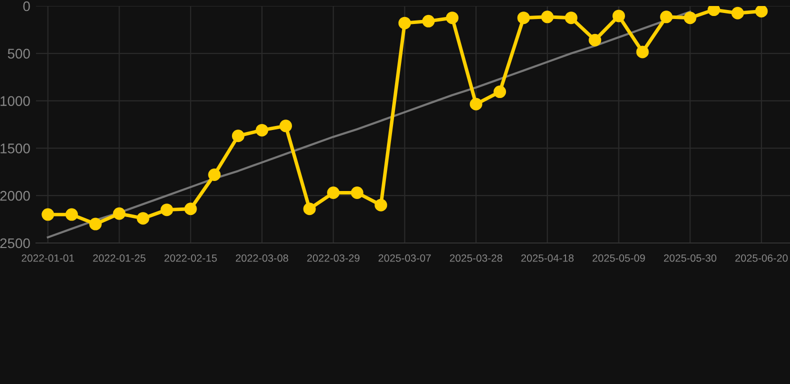 This screenshot has width=790, height=384. Describe the element at coordinates (262, 258) in the screenshot. I see `x-tick-label: 2022-03-08` at that location.